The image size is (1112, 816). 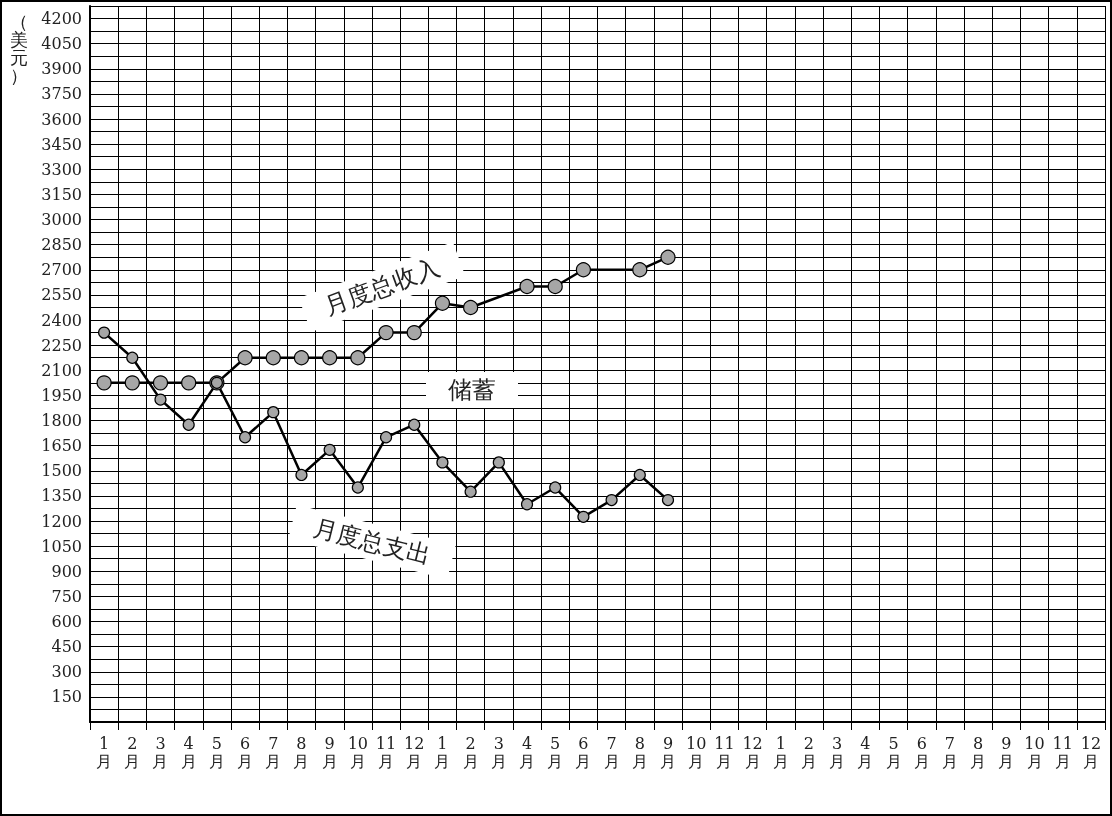 I want to click on y-tick-label: 3600, so click(x=61, y=119).